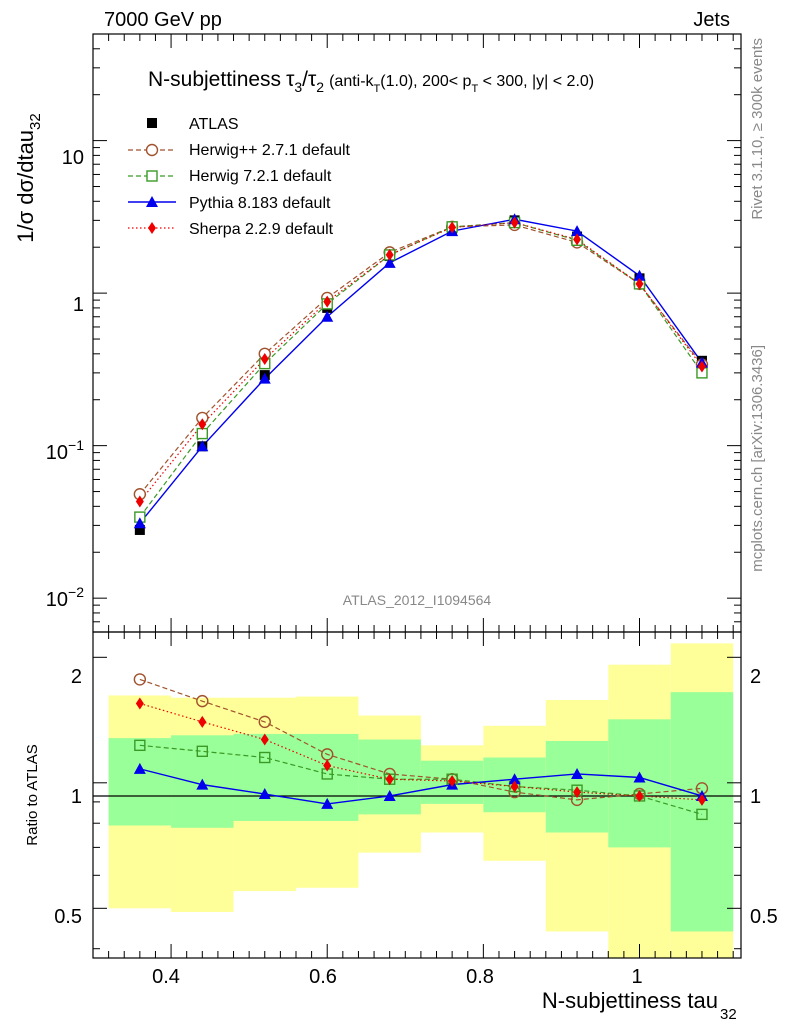  What do you see at coordinates (65, 450) in the screenshot?
I see `ytick-label-0.1: 10⁻¹` at bounding box center [65, 450].